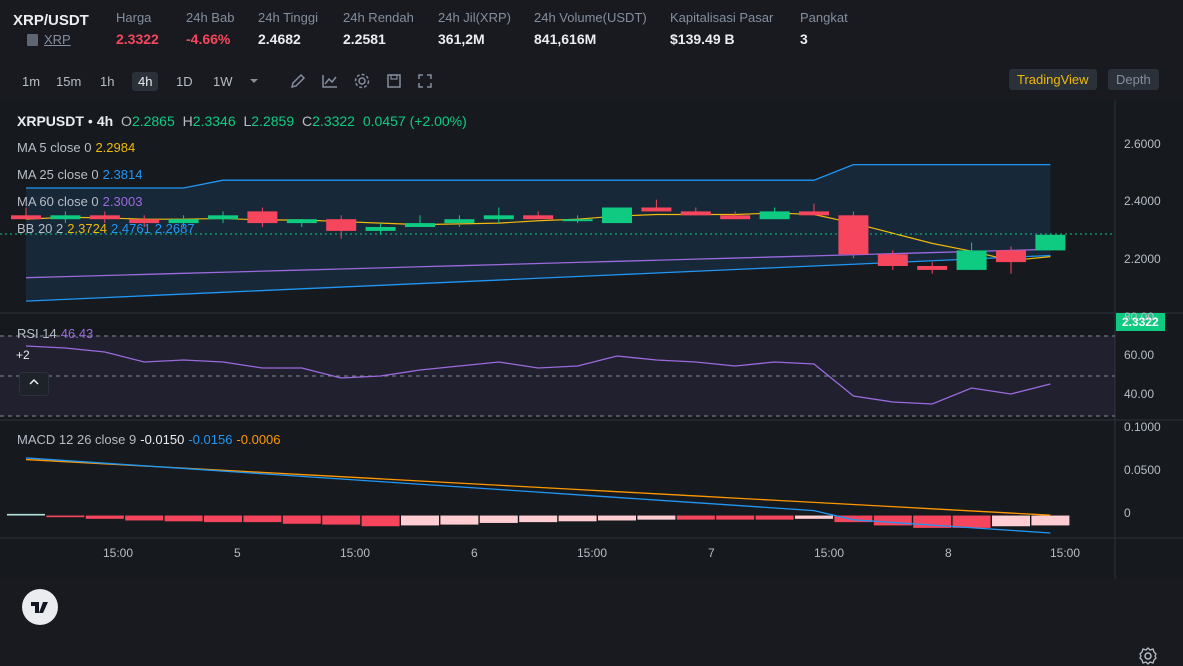 The image size is (1183, 666). What do you see at coordinates (254, 81) in the screenshot?
I see `caret-down-icon` at bounding box center [254, 81].